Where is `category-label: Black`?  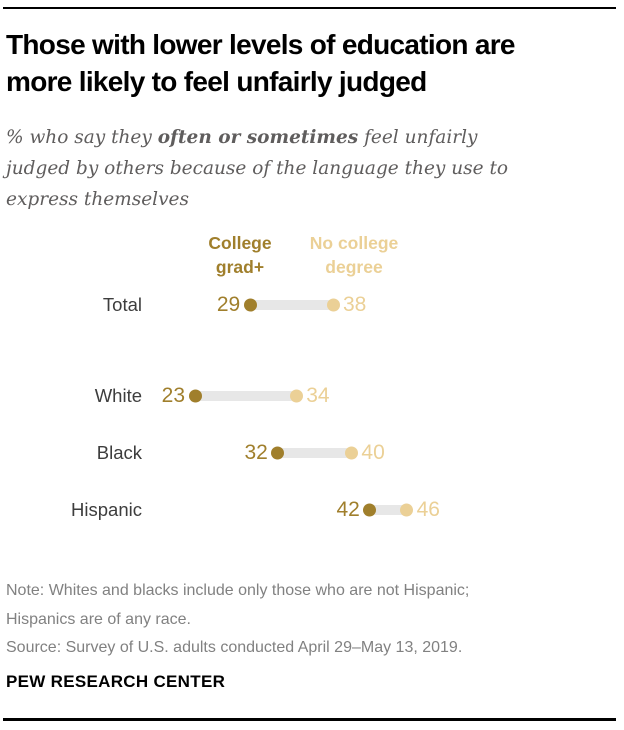
category-label: Black is located at coordinates (119, 452).